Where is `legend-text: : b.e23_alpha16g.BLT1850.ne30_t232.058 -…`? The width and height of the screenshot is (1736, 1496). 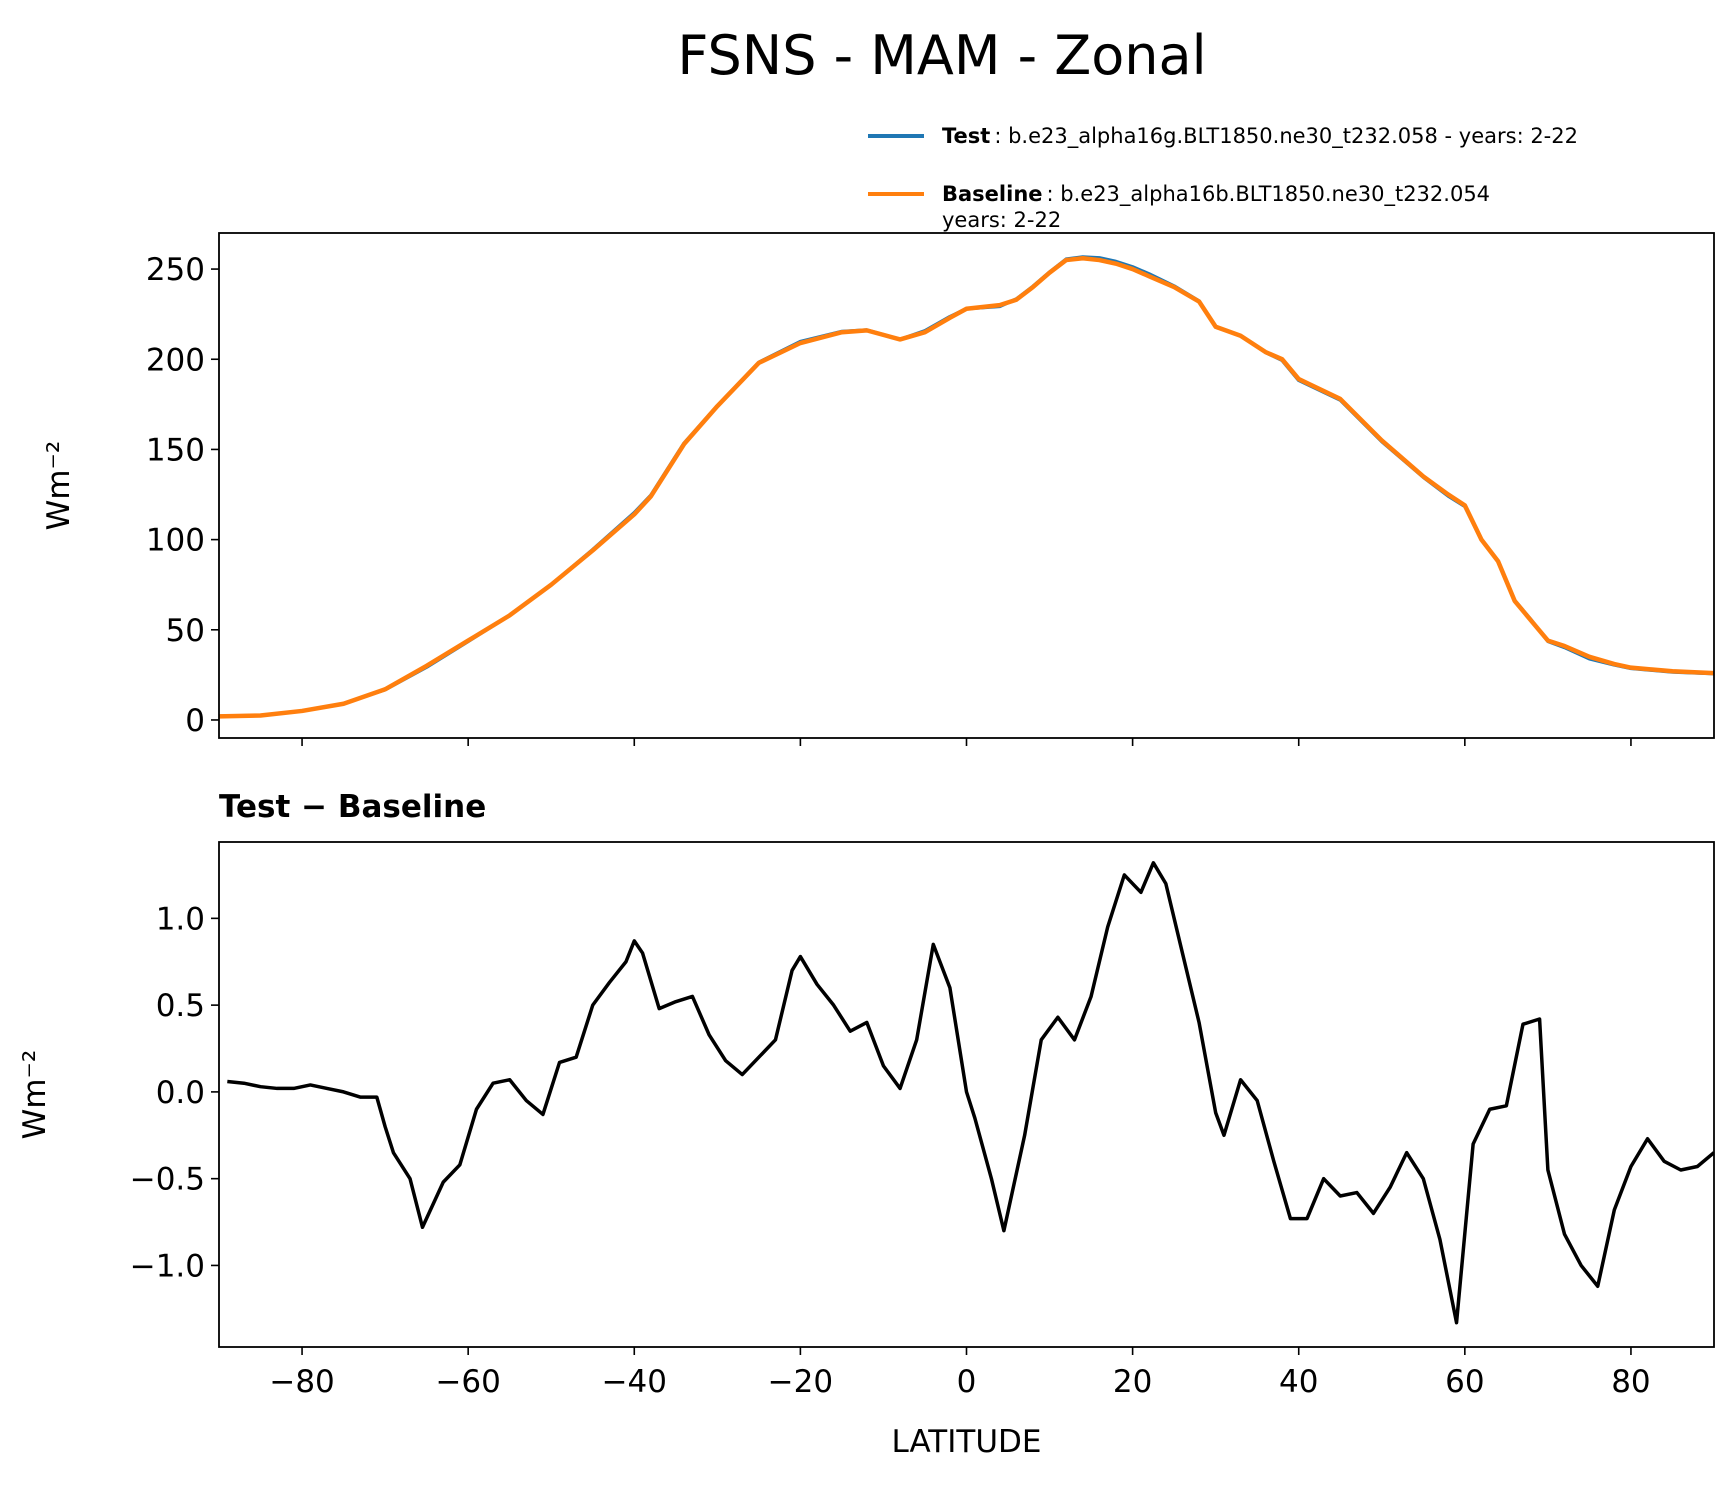 legend-text: : b.e23_alpha16g.BLT1850.ne30_t232.058 -… is located at coordinates (1286, 136).